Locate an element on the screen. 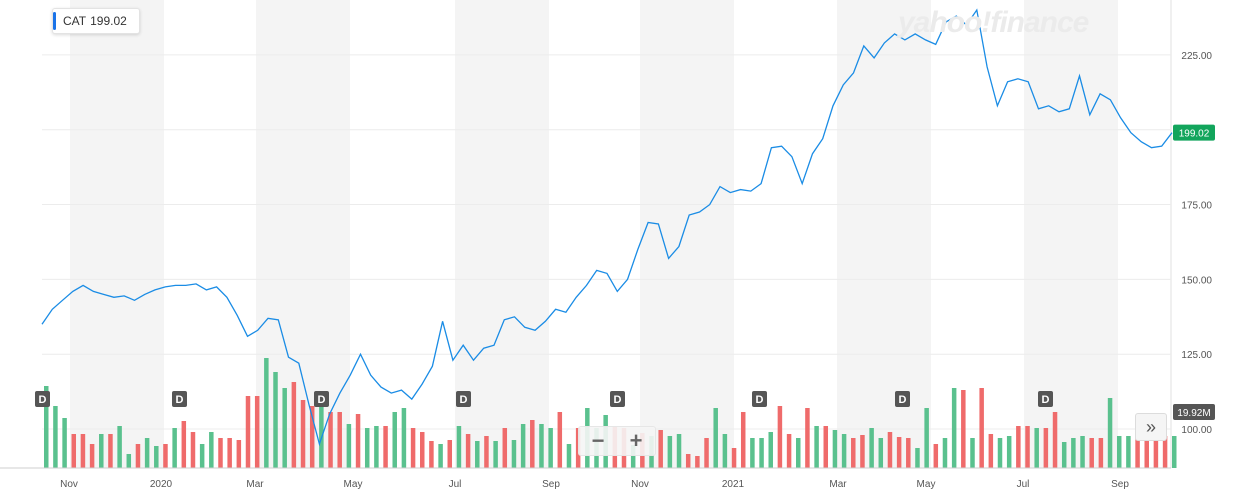 The image size is (1233, 496). zoom-out-button: − is located at coordinates (598, 440).